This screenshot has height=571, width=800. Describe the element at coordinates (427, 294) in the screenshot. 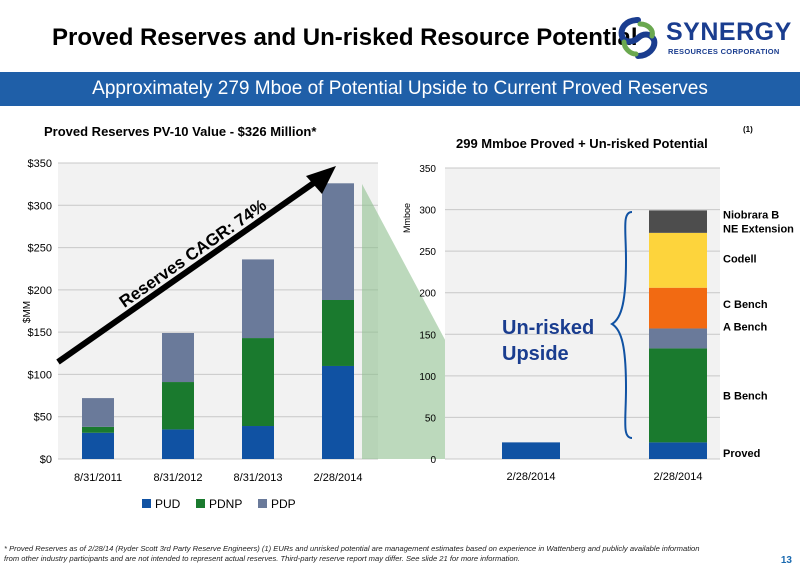

I see `right-ytick-label: 200` at that location.